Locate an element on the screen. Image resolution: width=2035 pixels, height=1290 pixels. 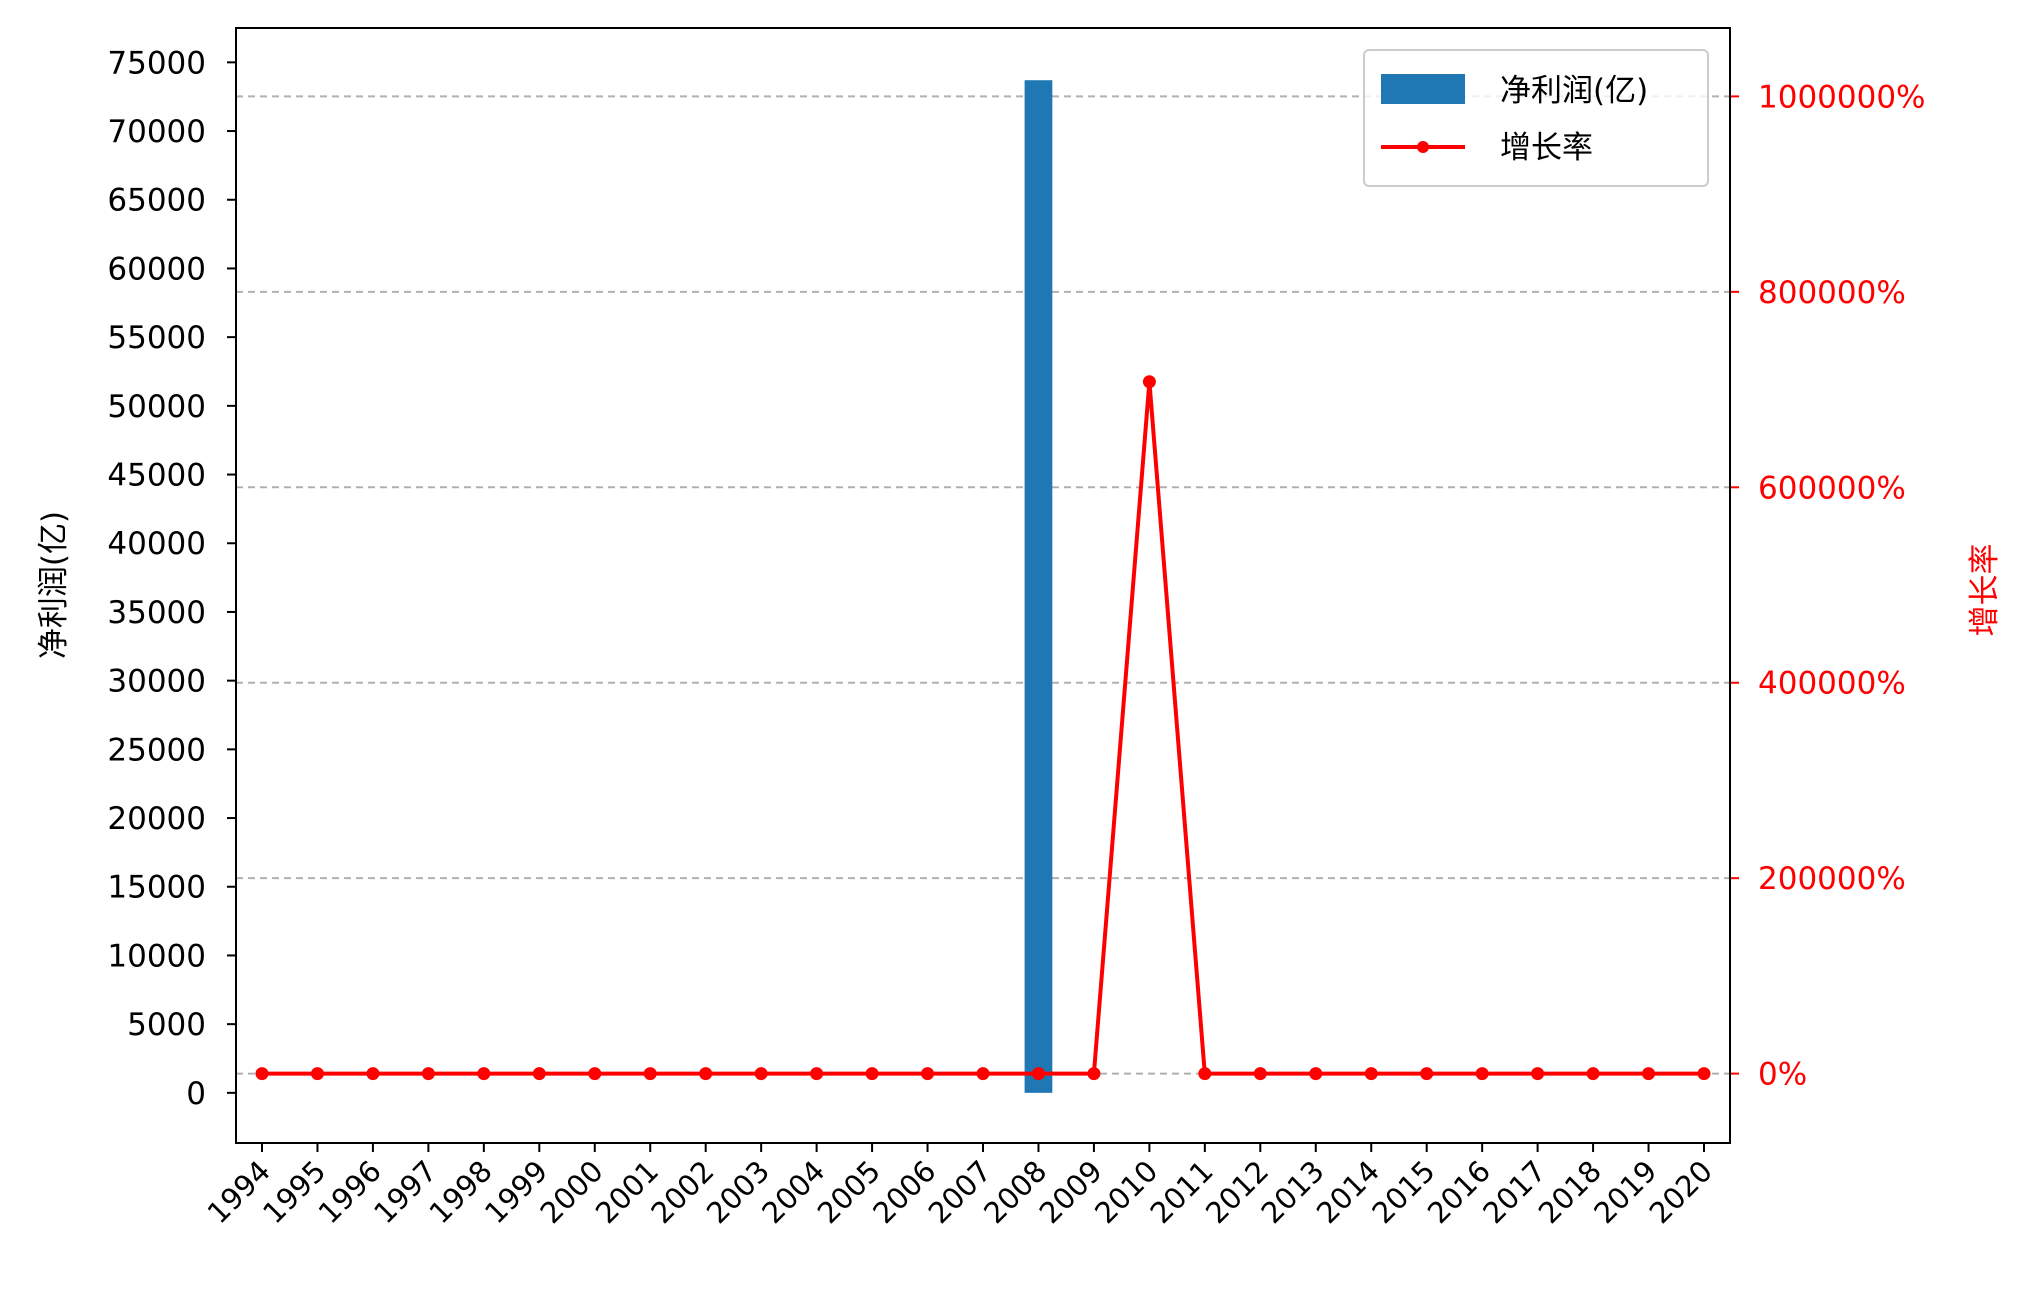
x-tick-label: 2008 is located at coordinates (1015, 1192).